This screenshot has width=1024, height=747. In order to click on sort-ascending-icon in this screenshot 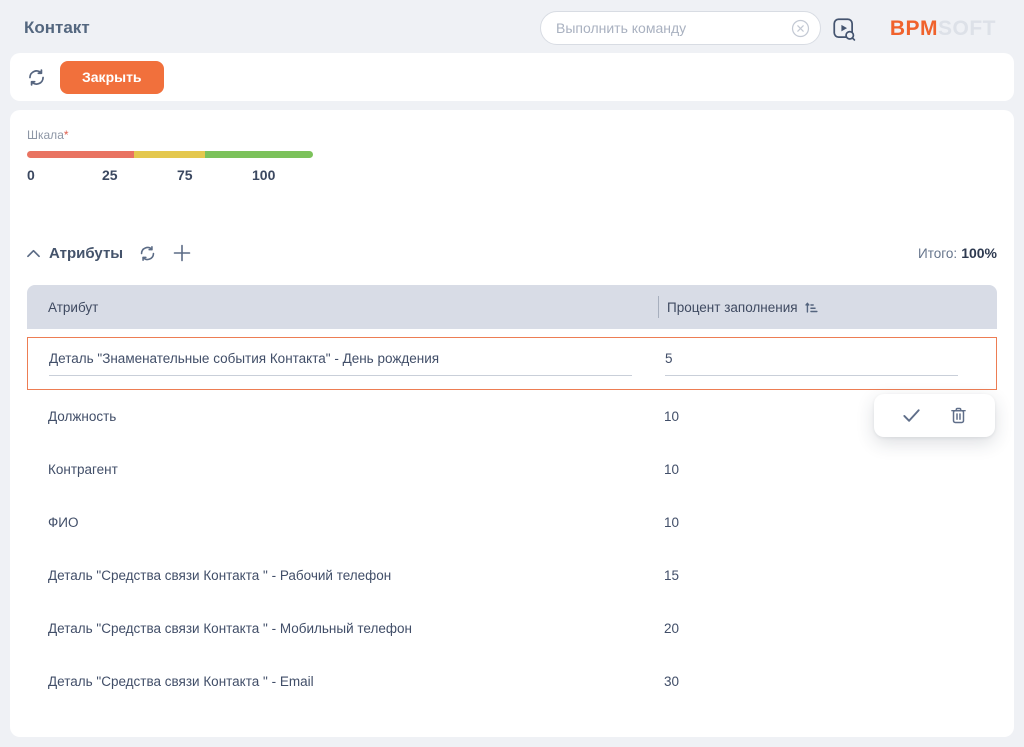, I will do `click(811, 307)`.